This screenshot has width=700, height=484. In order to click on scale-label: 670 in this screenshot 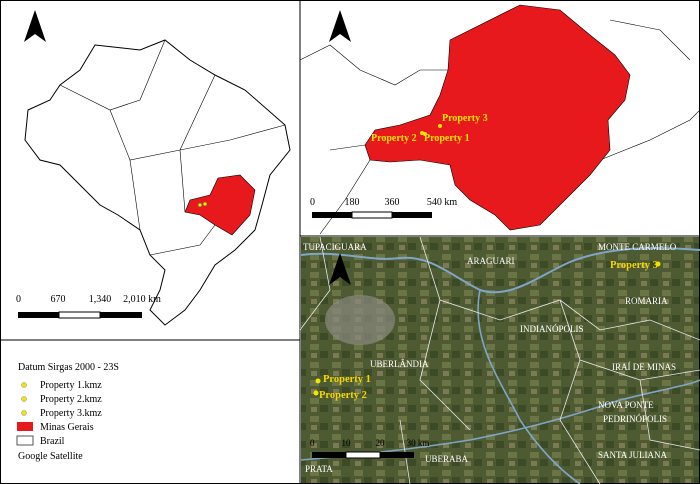, I will do `click(58, 299)`.